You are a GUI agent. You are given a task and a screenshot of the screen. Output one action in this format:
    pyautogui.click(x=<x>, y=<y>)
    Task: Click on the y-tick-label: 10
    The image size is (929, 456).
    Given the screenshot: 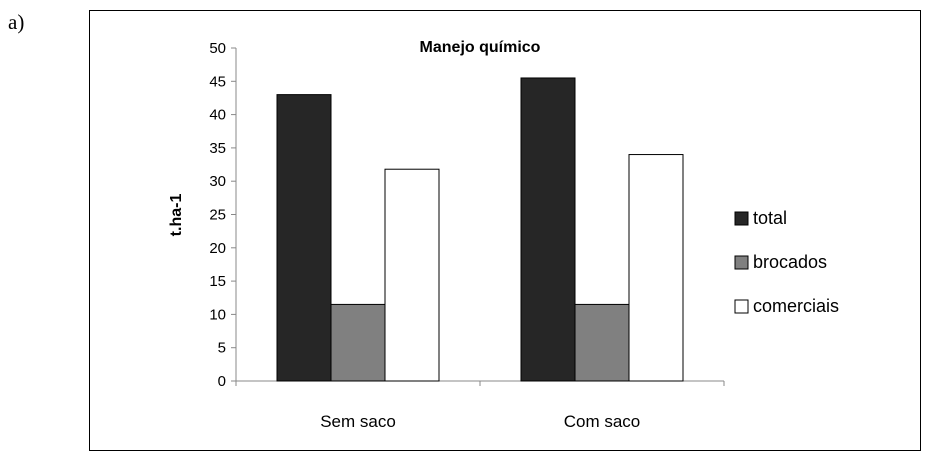 What is the action you would take?
    pyautogui.click(x=217, y=314)
    